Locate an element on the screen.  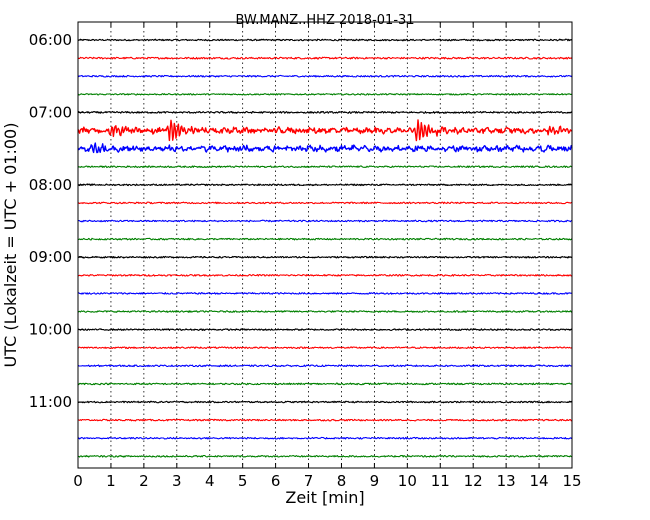
y-tick-label: 07:00 is located at coordinates (50, 112).